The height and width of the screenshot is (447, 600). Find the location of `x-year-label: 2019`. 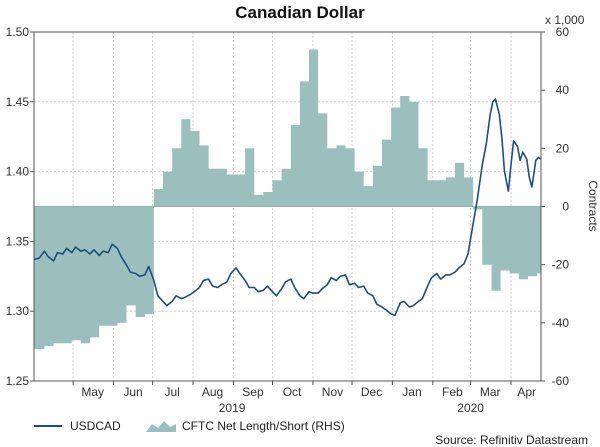

x-year-label: 2019 is located at coordinates (232, 408).